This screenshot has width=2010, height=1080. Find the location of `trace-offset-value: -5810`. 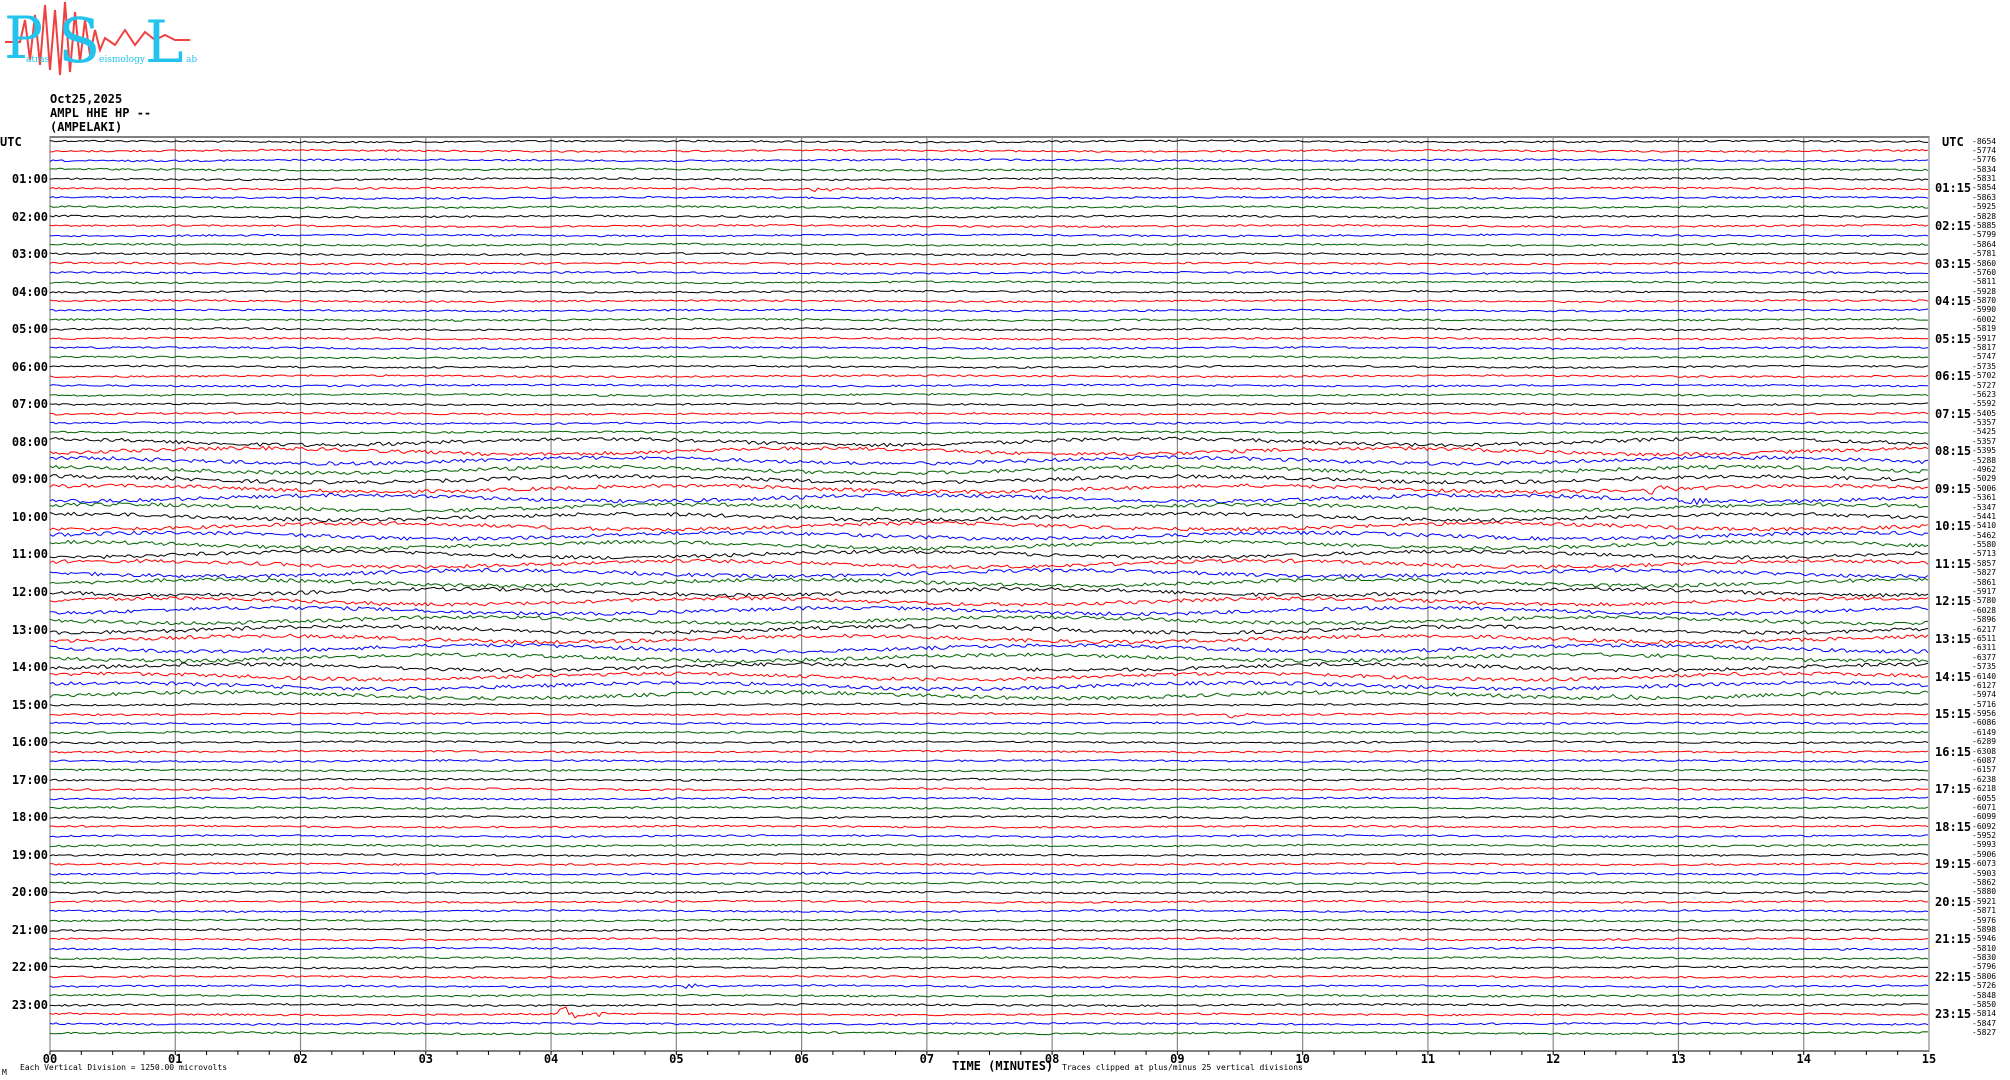

trace-offset-value: -5810 is located at coordinates (1984, 948).